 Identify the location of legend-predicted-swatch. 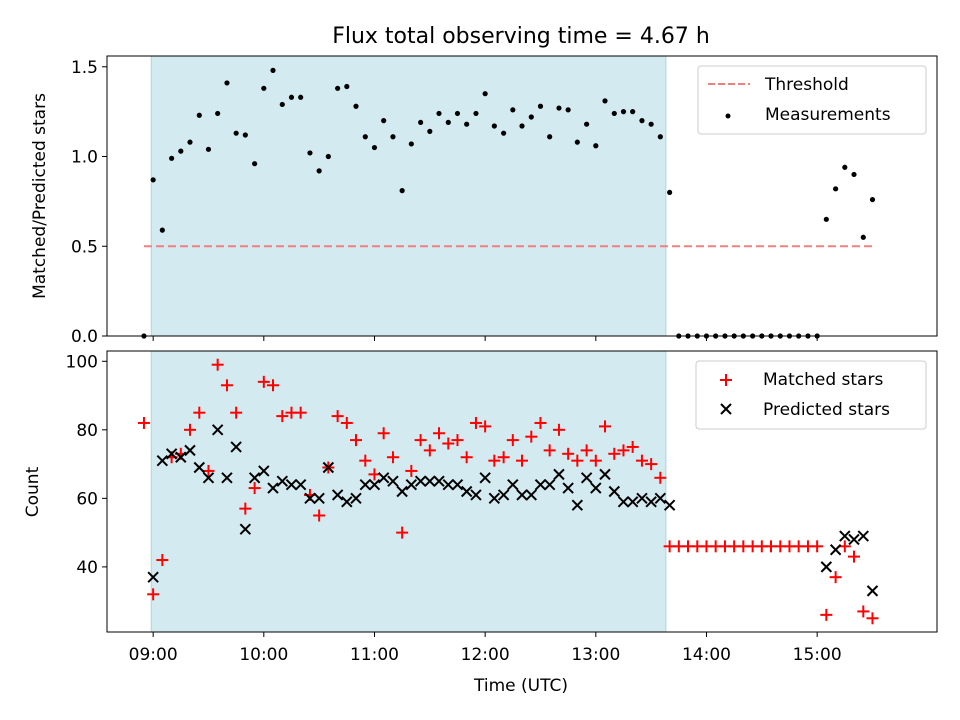
(726, 409).